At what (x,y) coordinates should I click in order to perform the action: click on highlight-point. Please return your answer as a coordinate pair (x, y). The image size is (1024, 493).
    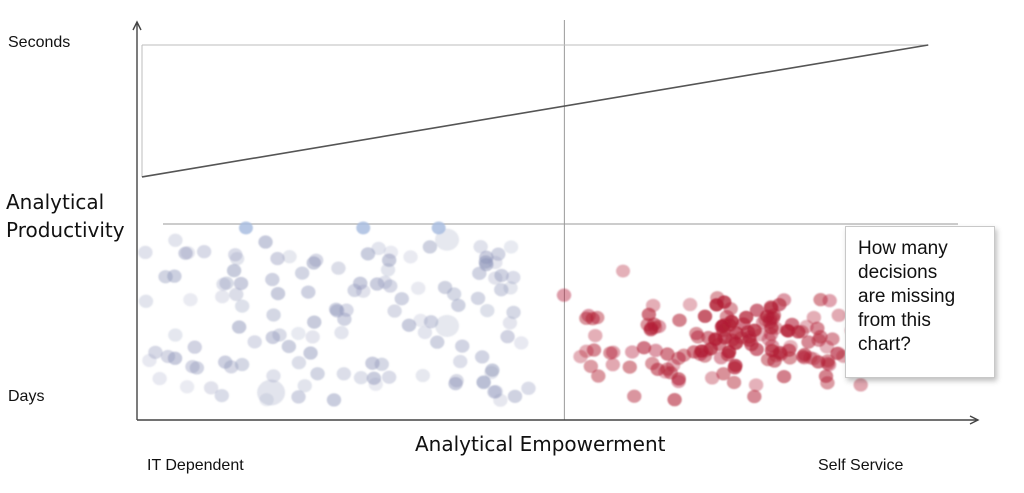
    Looking at the image, I should click on (438, 228).